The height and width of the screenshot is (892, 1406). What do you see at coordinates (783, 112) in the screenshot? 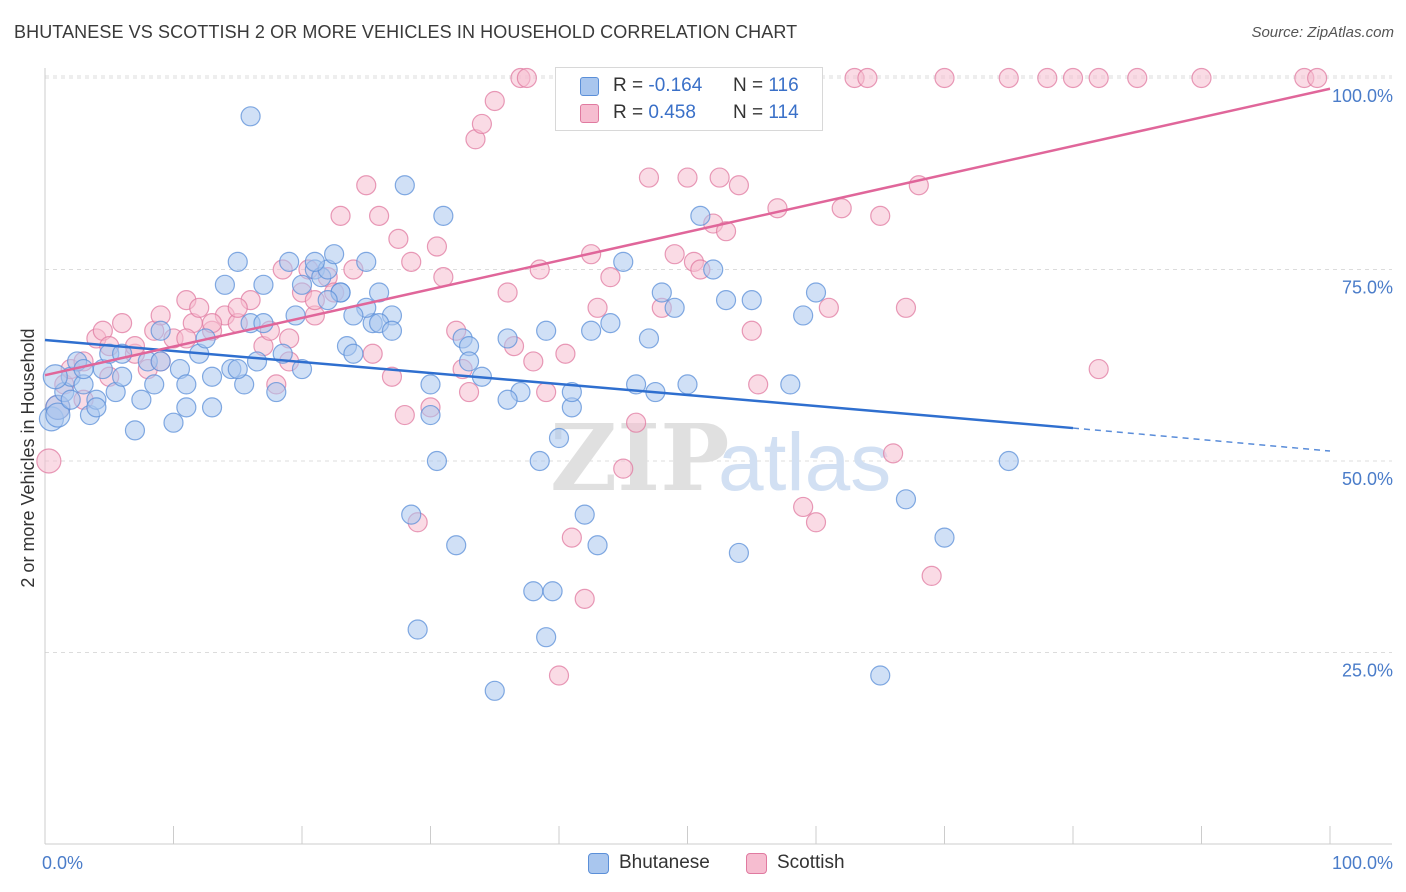
I see `n-value: 114` at bounding box center [783, 112].